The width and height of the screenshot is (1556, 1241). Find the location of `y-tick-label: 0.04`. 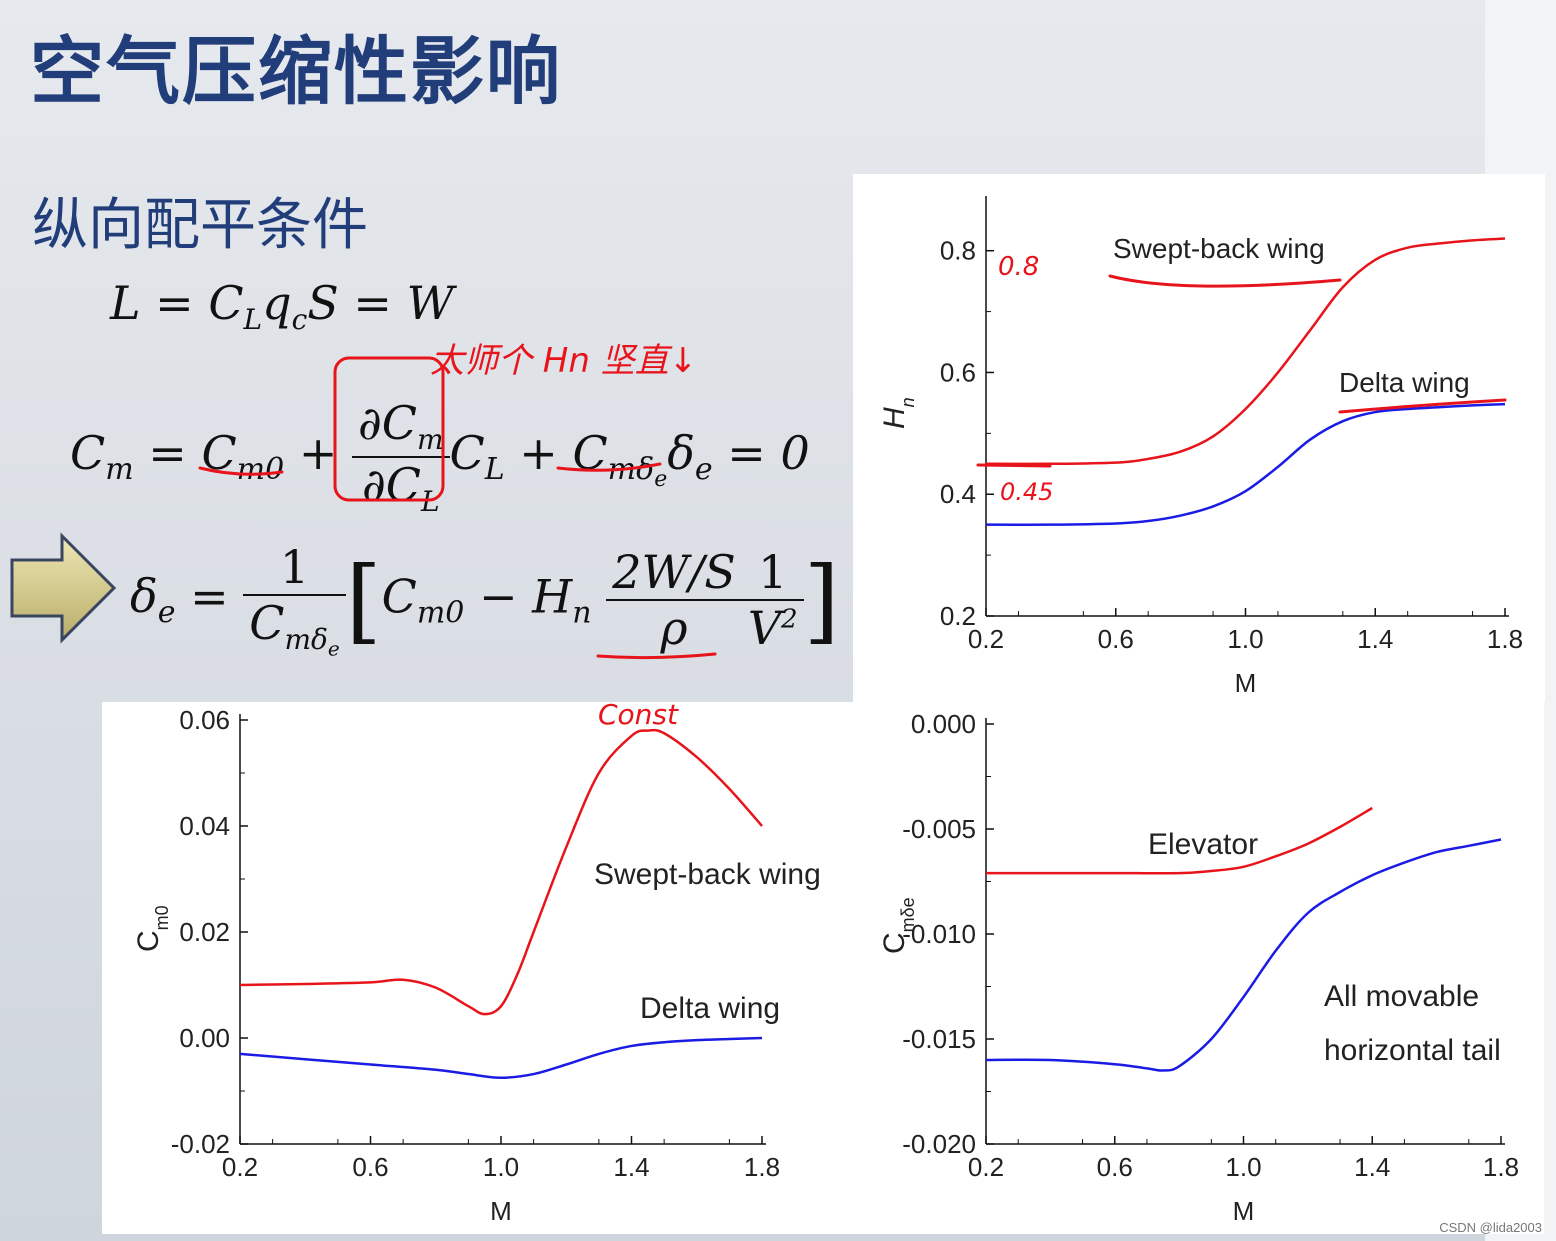

y-tick-label: 0.04 is located at coordinates (204, 826).